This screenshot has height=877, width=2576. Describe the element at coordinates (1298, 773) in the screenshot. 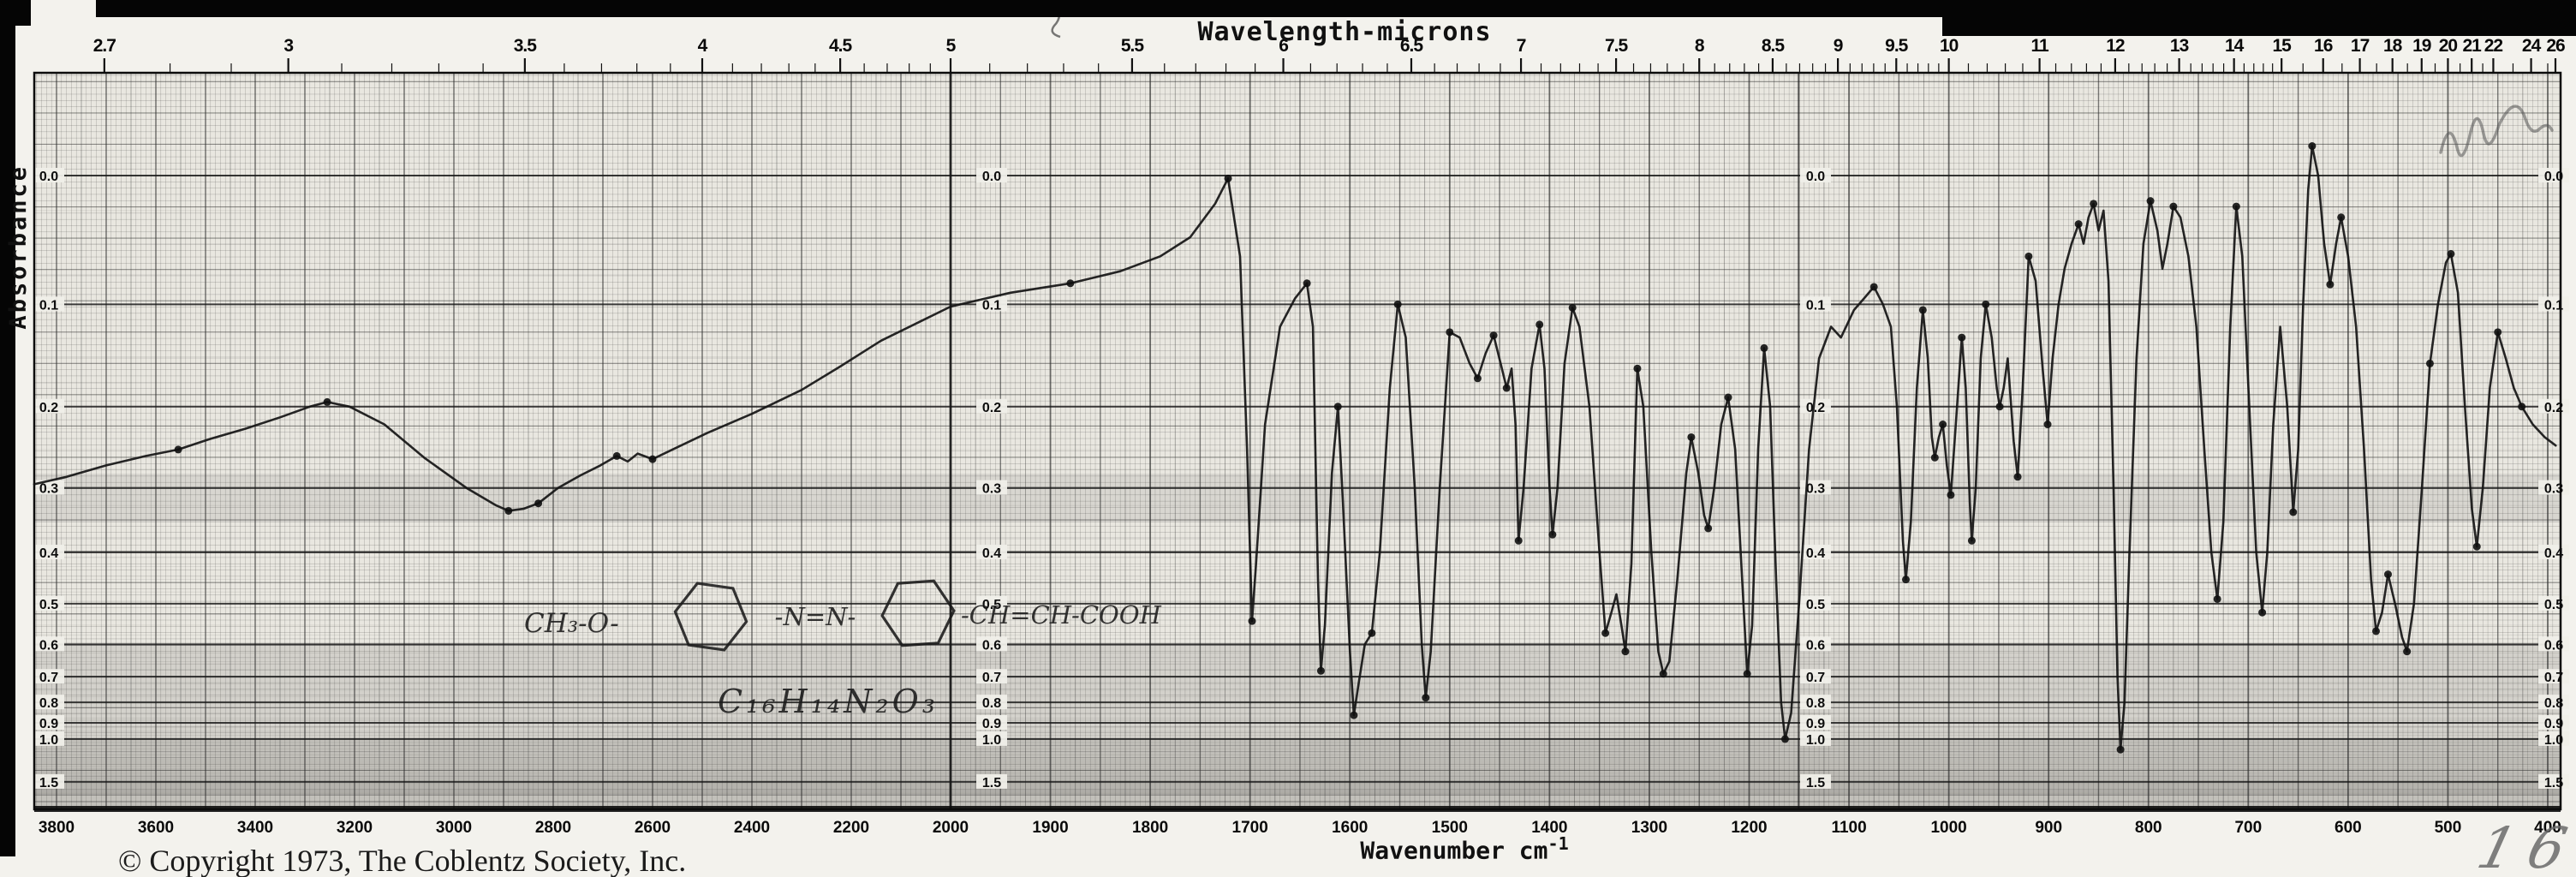

I see `scan-shade-band` at that location.